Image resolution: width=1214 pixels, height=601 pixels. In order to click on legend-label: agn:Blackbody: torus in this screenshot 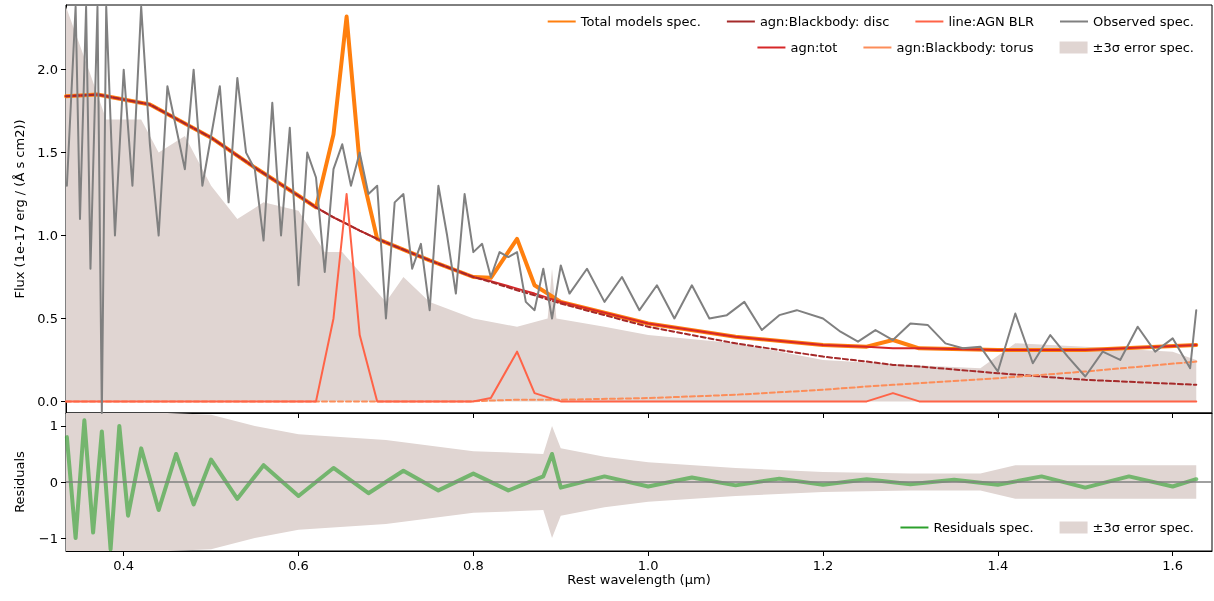, I will do `click(965, 47)`.